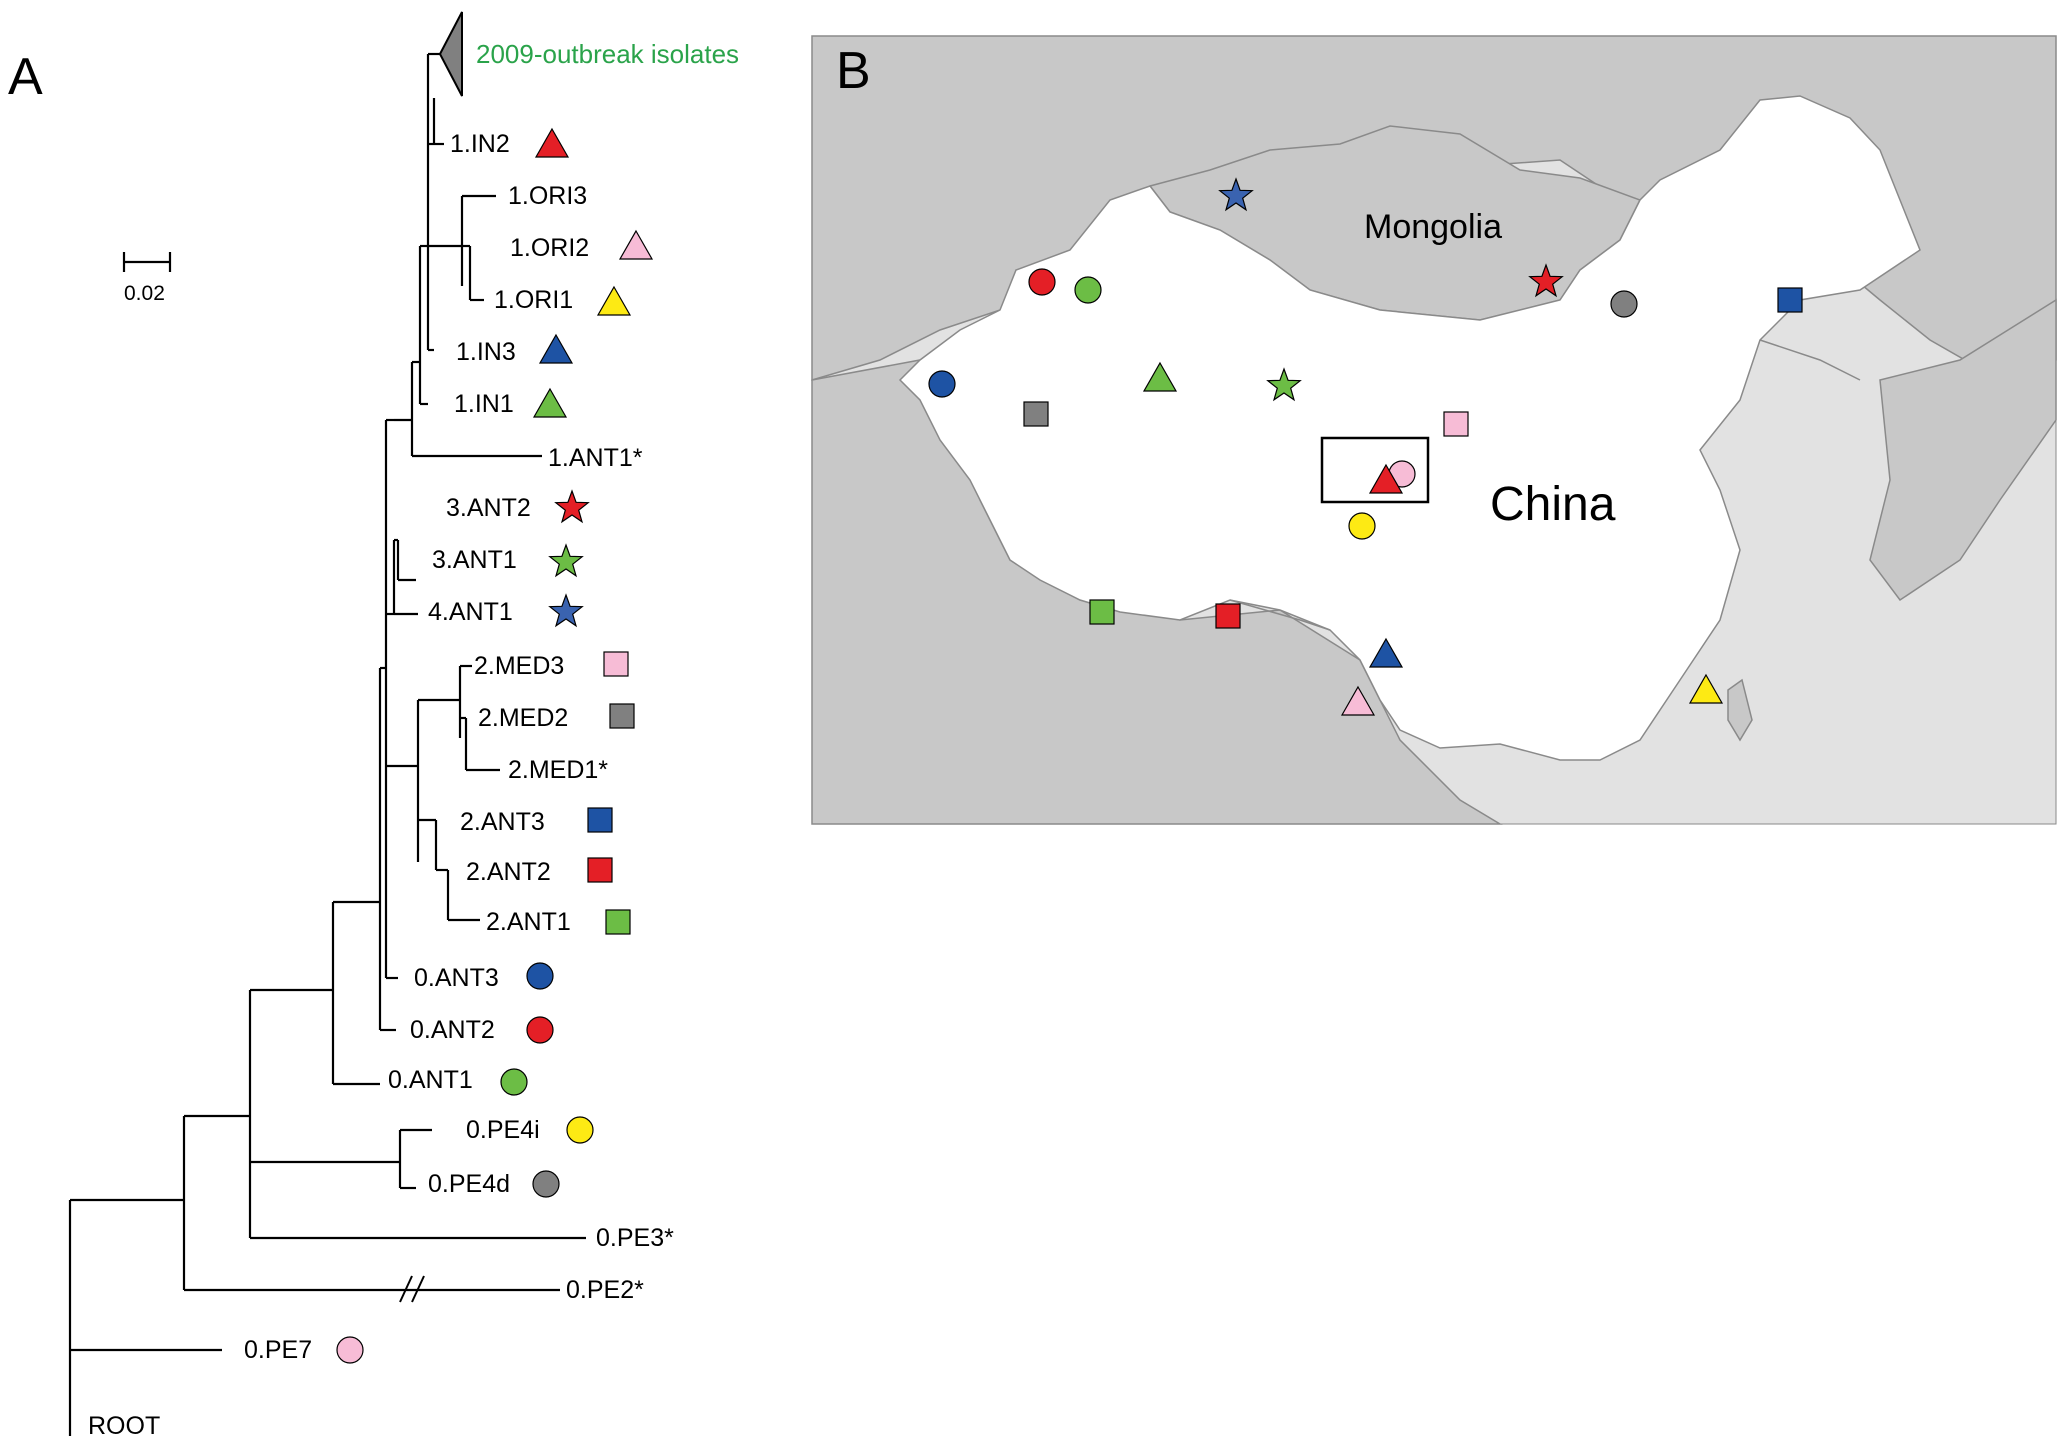  I want to click on leaf-label-pe4d: 0.PE4d, so click(469, 1184).